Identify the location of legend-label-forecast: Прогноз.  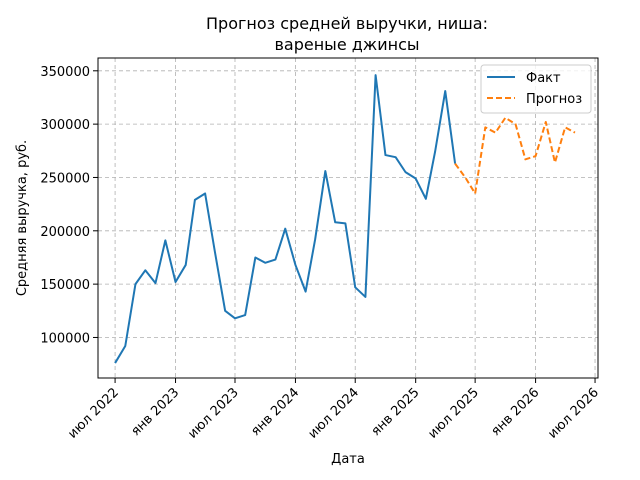
(554, 99).